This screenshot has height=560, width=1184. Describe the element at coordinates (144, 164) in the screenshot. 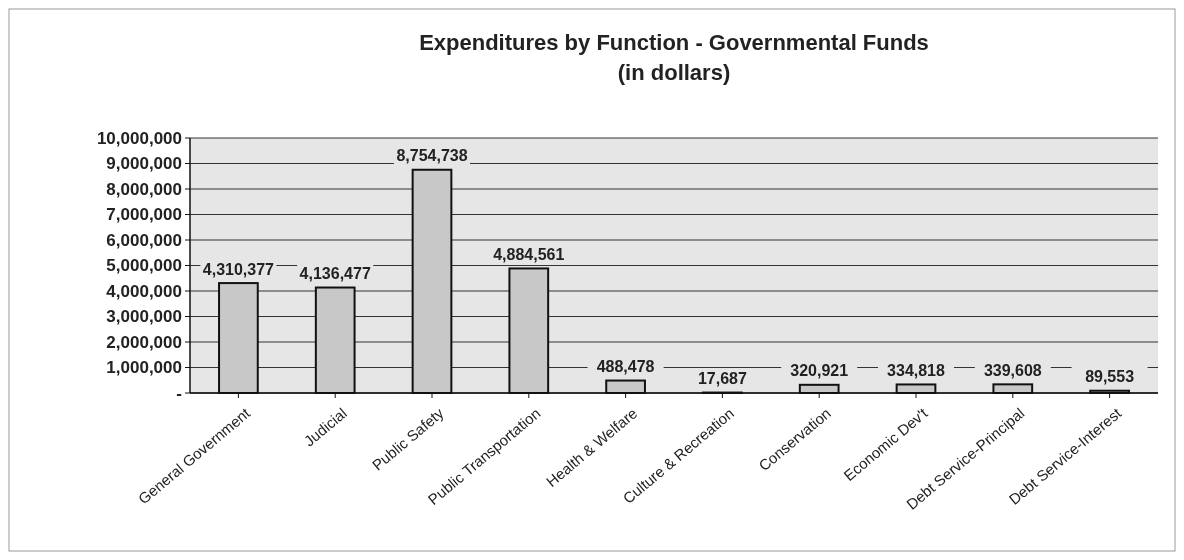

I see `y-tick-label: 9,000,000` at that location.